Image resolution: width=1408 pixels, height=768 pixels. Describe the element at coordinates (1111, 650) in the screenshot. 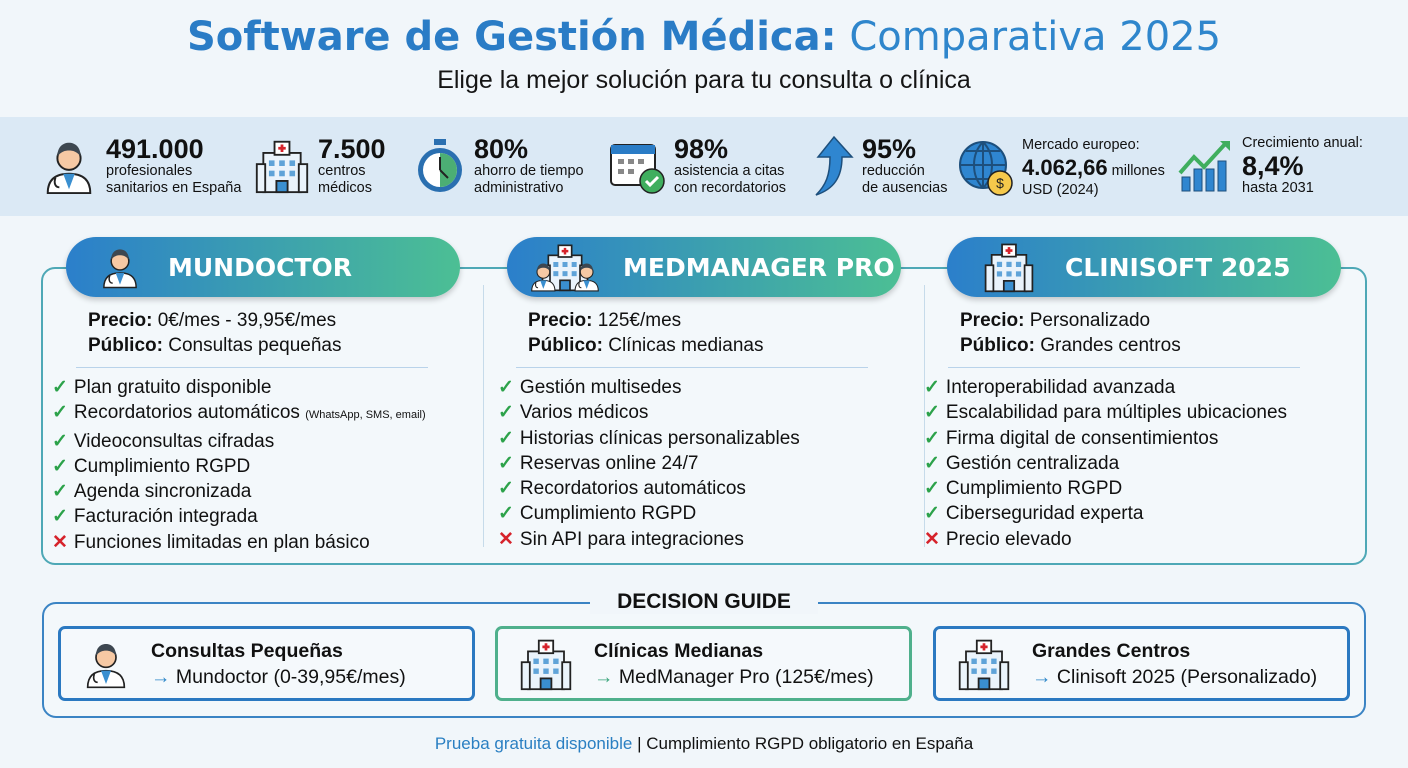

I see `guide-title: Grandes Centros` at that location.